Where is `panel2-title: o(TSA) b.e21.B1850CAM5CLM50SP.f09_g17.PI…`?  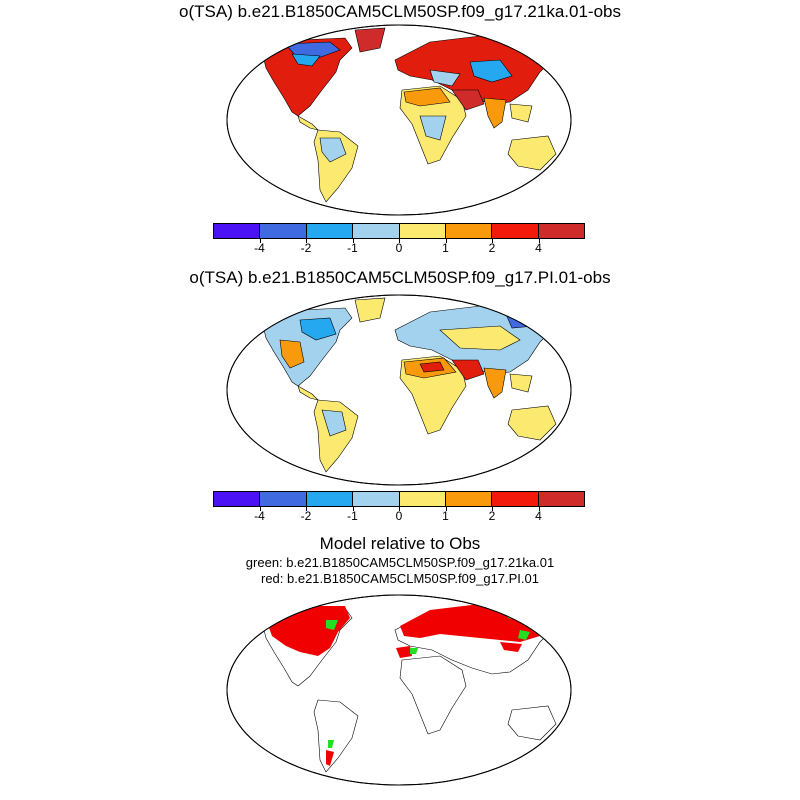
panel2-title: o(TSA) b.e21.B1850CAM5CLM50SP.f09_g17.PI… is located at coordinates (400, 277).